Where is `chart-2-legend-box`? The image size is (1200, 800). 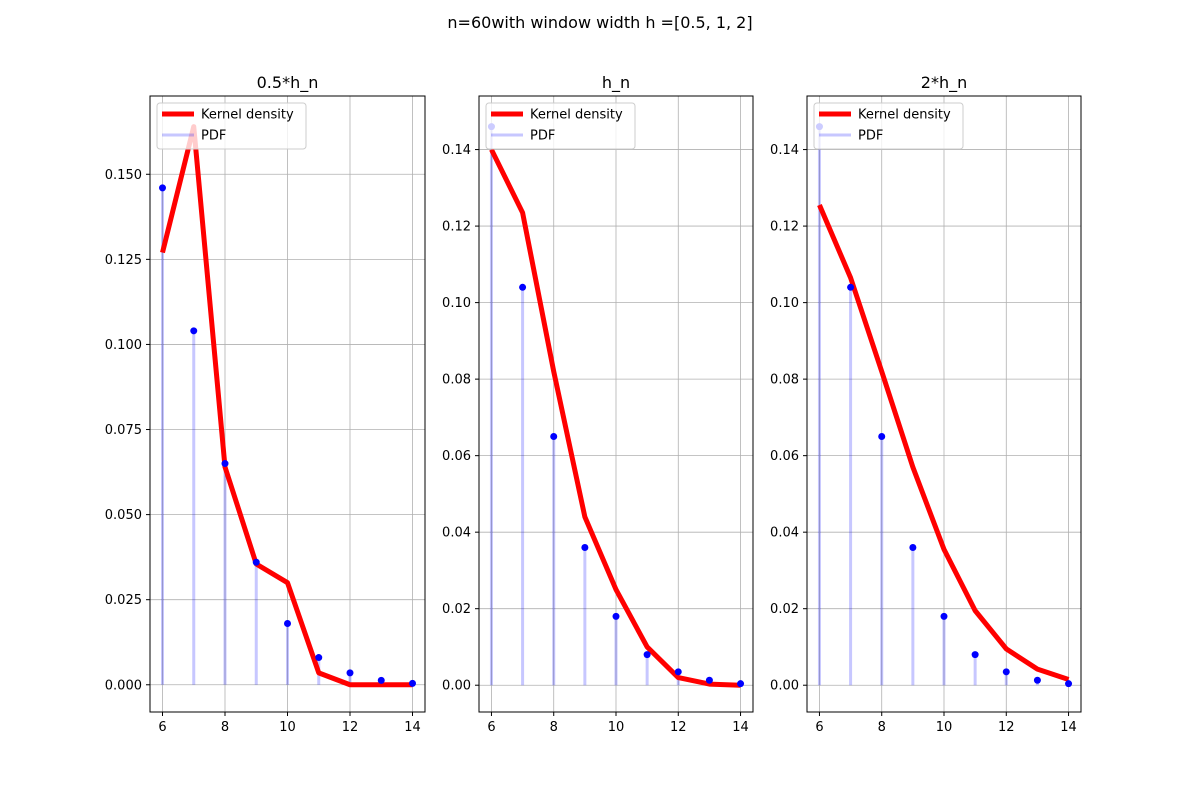 chart-2-legend-box is located at coordinates (888, 126).